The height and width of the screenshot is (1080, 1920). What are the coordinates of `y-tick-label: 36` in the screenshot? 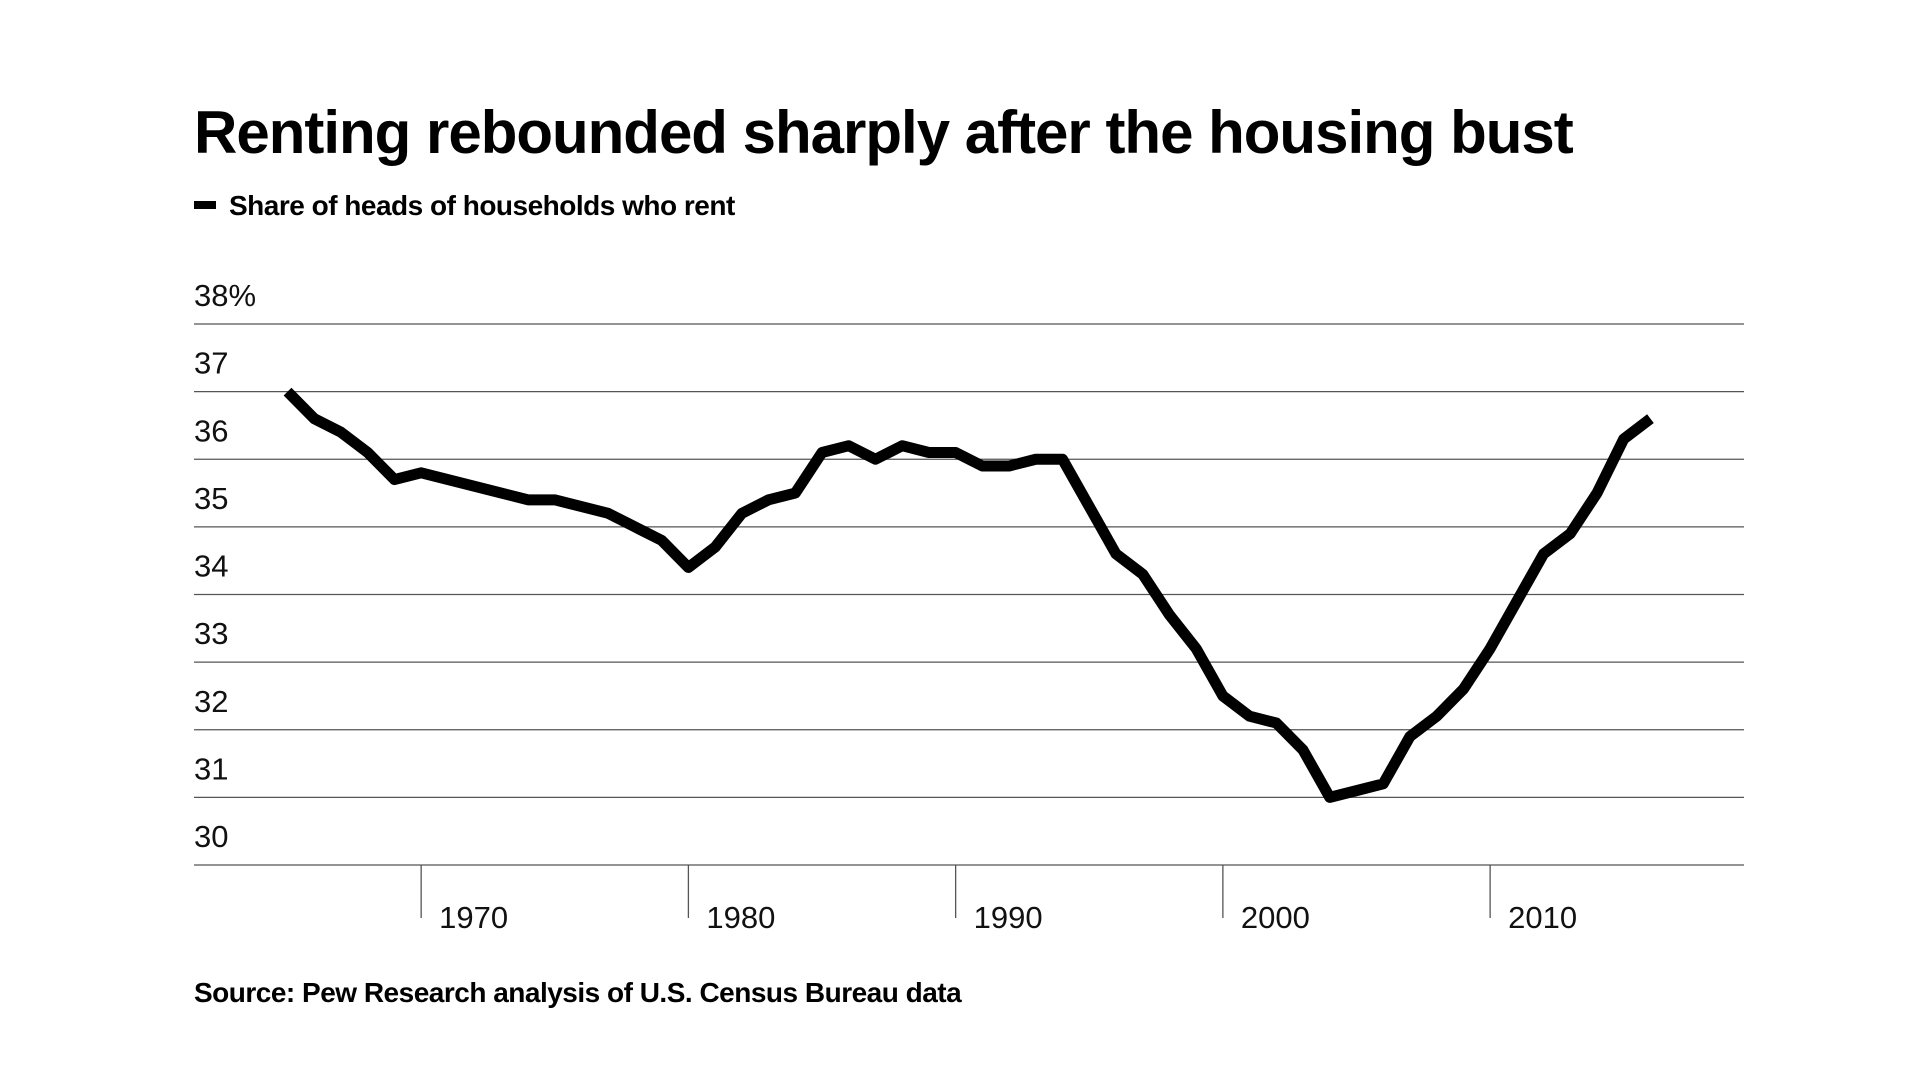 It's located at (211, 430).